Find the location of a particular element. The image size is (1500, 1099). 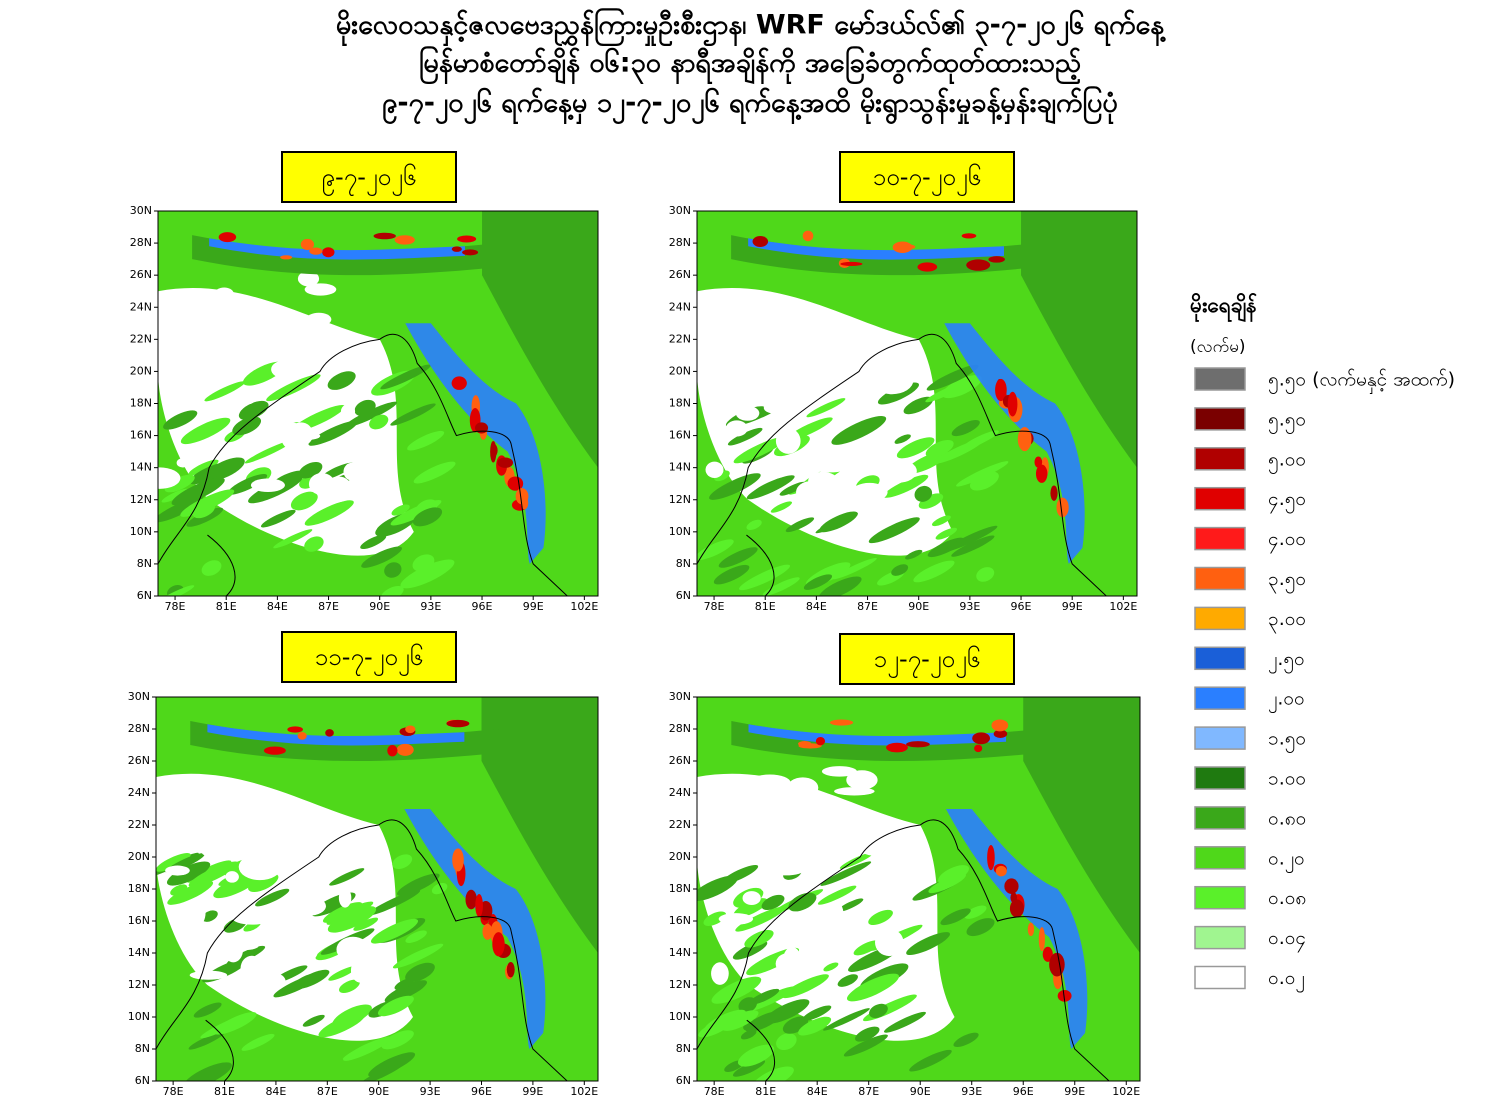

date-label: ၁၂-၇-၂၀၂၆ is located at coordinates (927, 661).